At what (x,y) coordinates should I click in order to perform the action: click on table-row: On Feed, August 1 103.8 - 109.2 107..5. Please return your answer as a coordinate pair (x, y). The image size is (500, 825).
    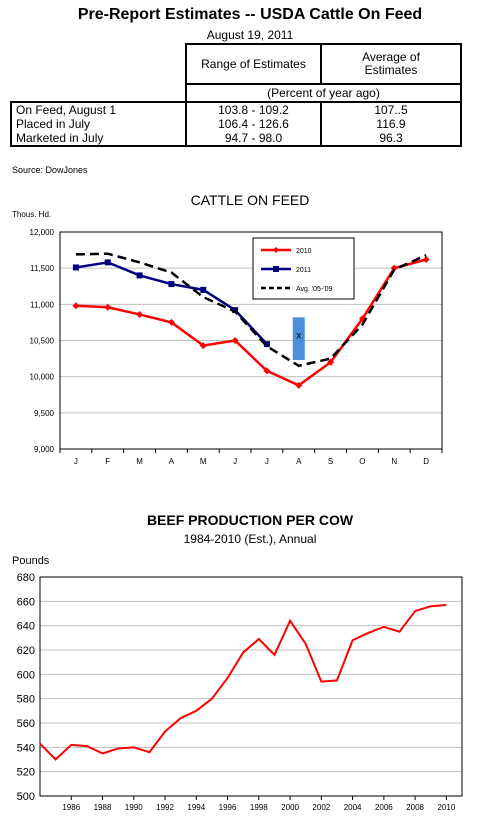
    Looking at the image, I should click on (236, 109).